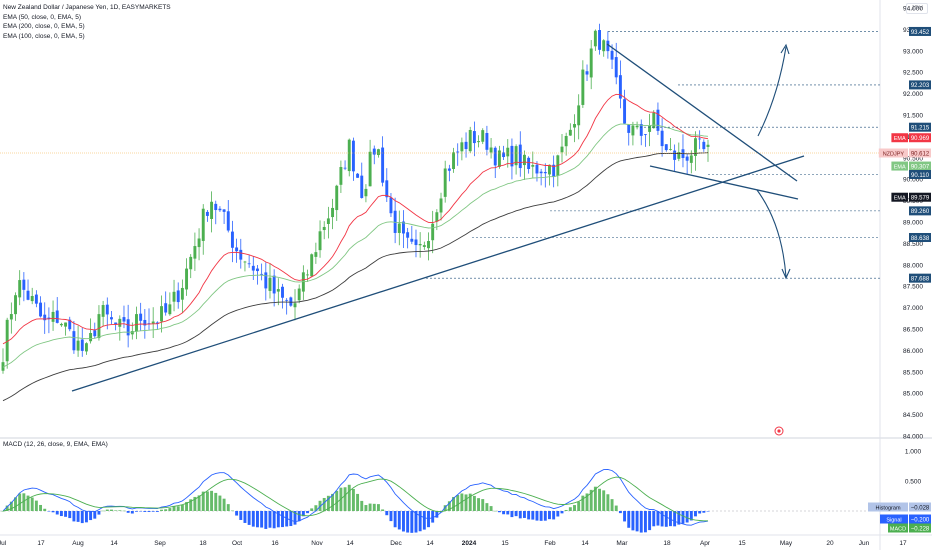 Image resolution: width=932 pixels, height=550 pixels. I want to click on price-tag-box, so click(899, 138).